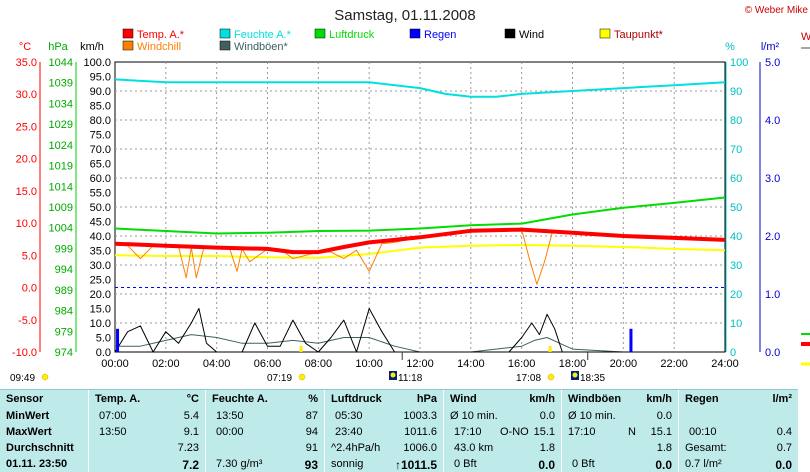 The height and width of the screenshot is (472, 810). What do you see at coordinates (420, 251) in the screenshot?
I see `series-taupunkt` at bounding box center [420, 251].